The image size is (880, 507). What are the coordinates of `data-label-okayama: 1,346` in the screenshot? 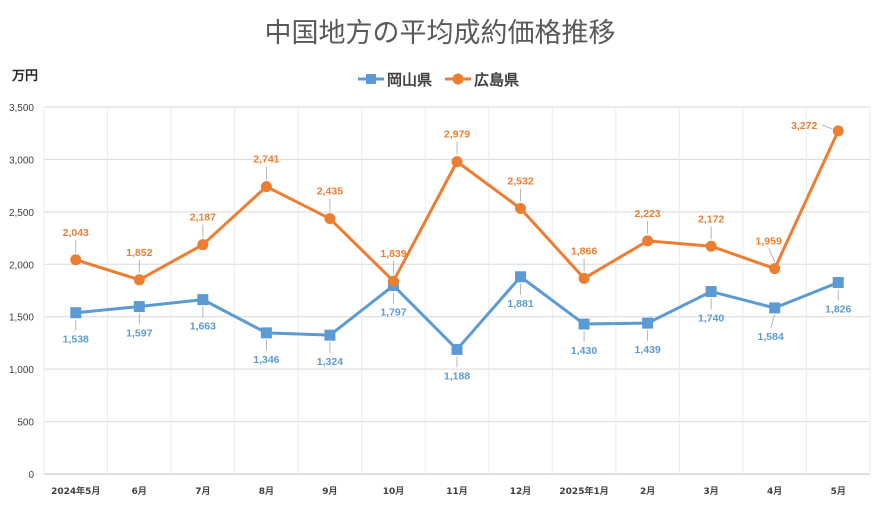 It's located at (266, 360).